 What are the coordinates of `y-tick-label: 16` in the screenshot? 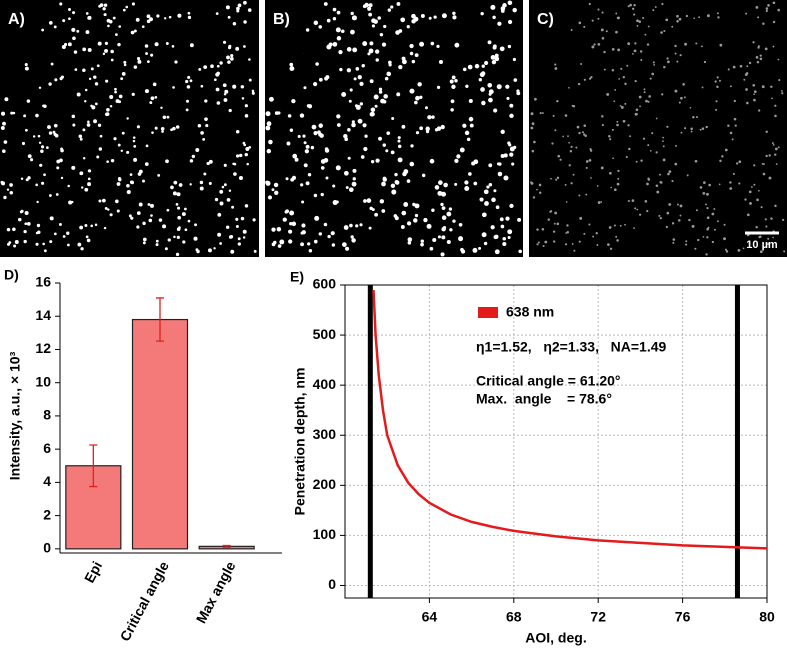 It's located at (43, 282).